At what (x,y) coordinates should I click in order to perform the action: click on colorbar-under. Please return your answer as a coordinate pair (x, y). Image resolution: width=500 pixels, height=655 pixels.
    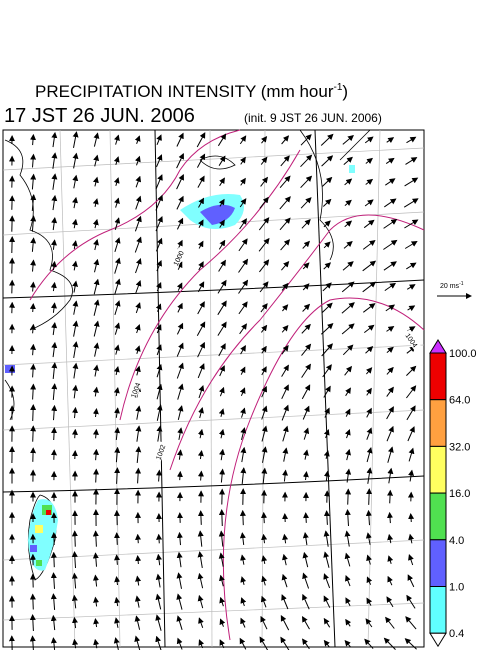
    Looking at the image, I should click on (438, 639).